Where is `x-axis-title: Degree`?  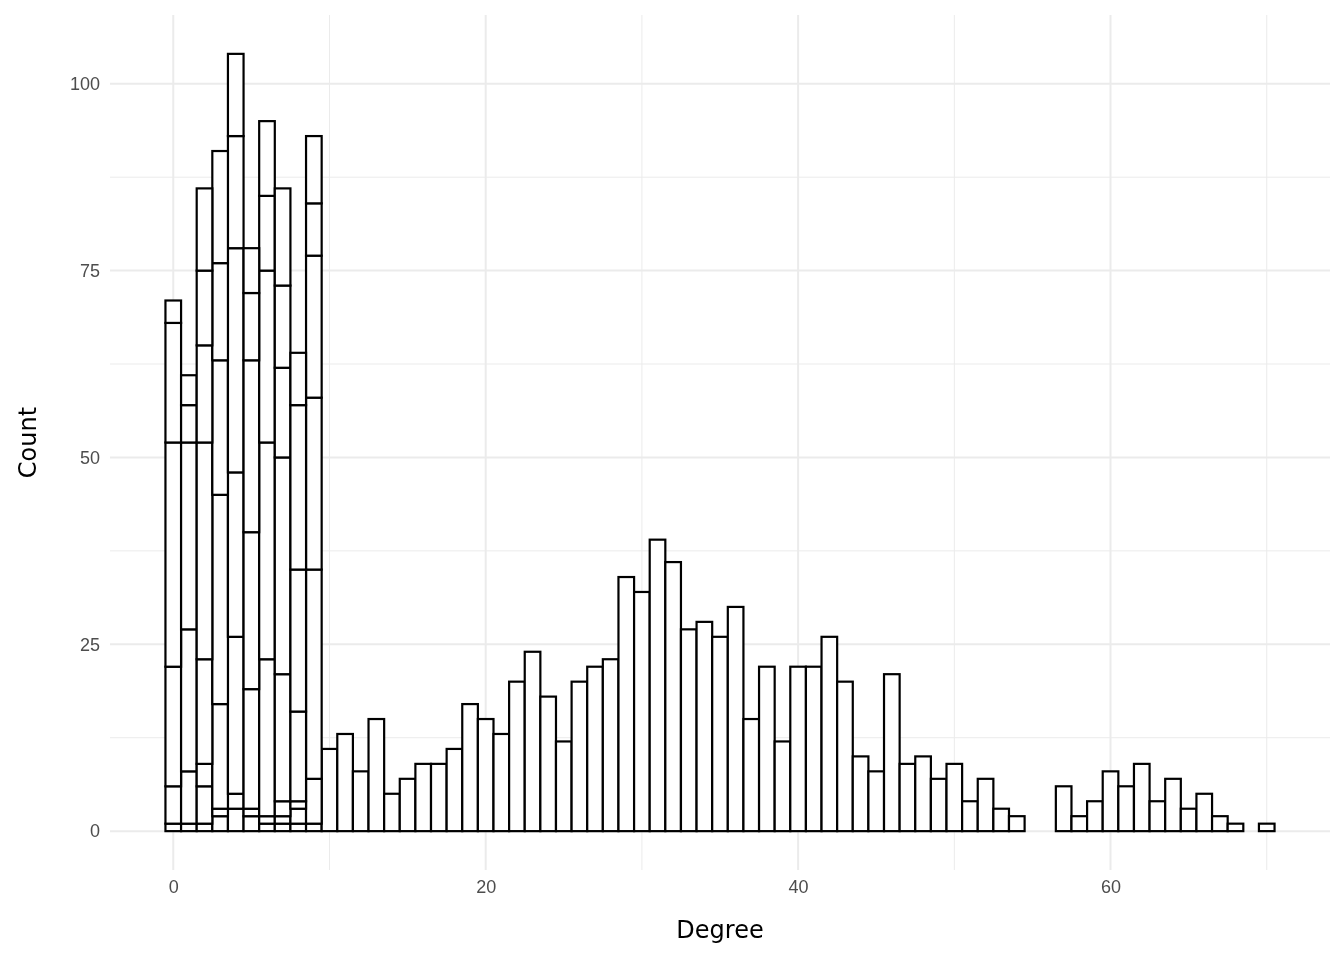
x-axis-title: Degree is located at coordinates (720, 930).